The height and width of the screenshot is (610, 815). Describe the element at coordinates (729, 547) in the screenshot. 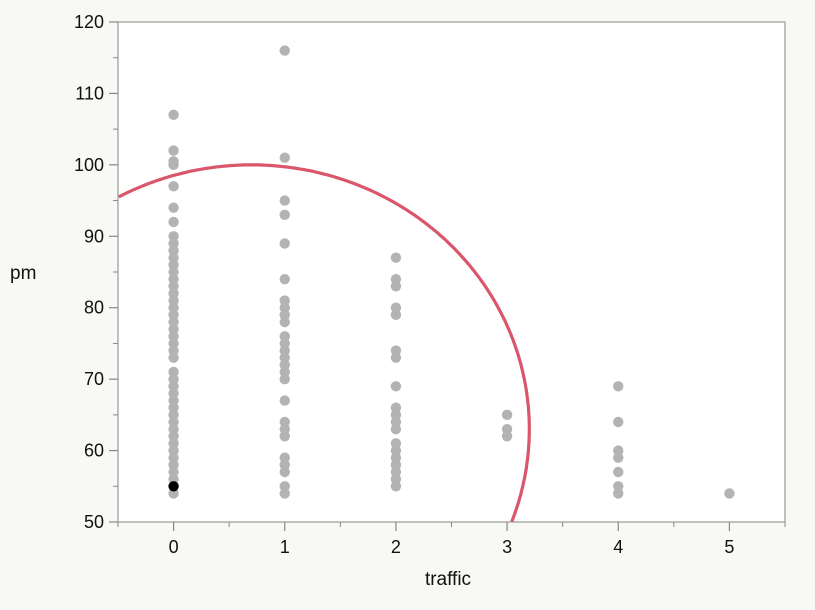

I see `x-tick-label: 5` at that location.